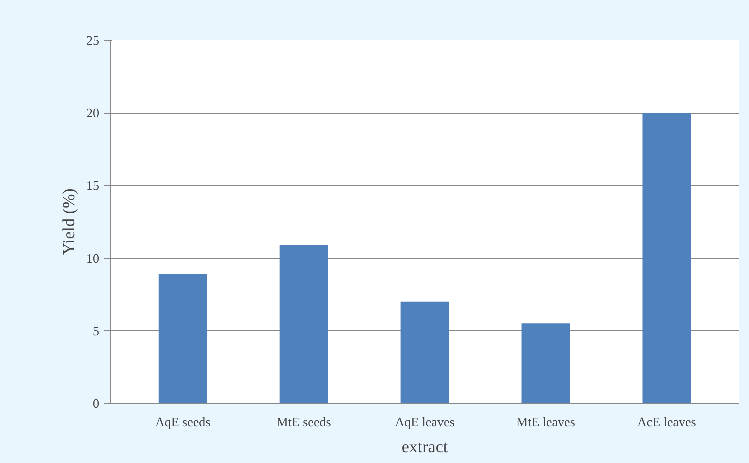 This screenshot has width=749, height=463. Describe the element at coordinates (96, 403) in the screenshot. I see `y-tick-label: 0` at that location.